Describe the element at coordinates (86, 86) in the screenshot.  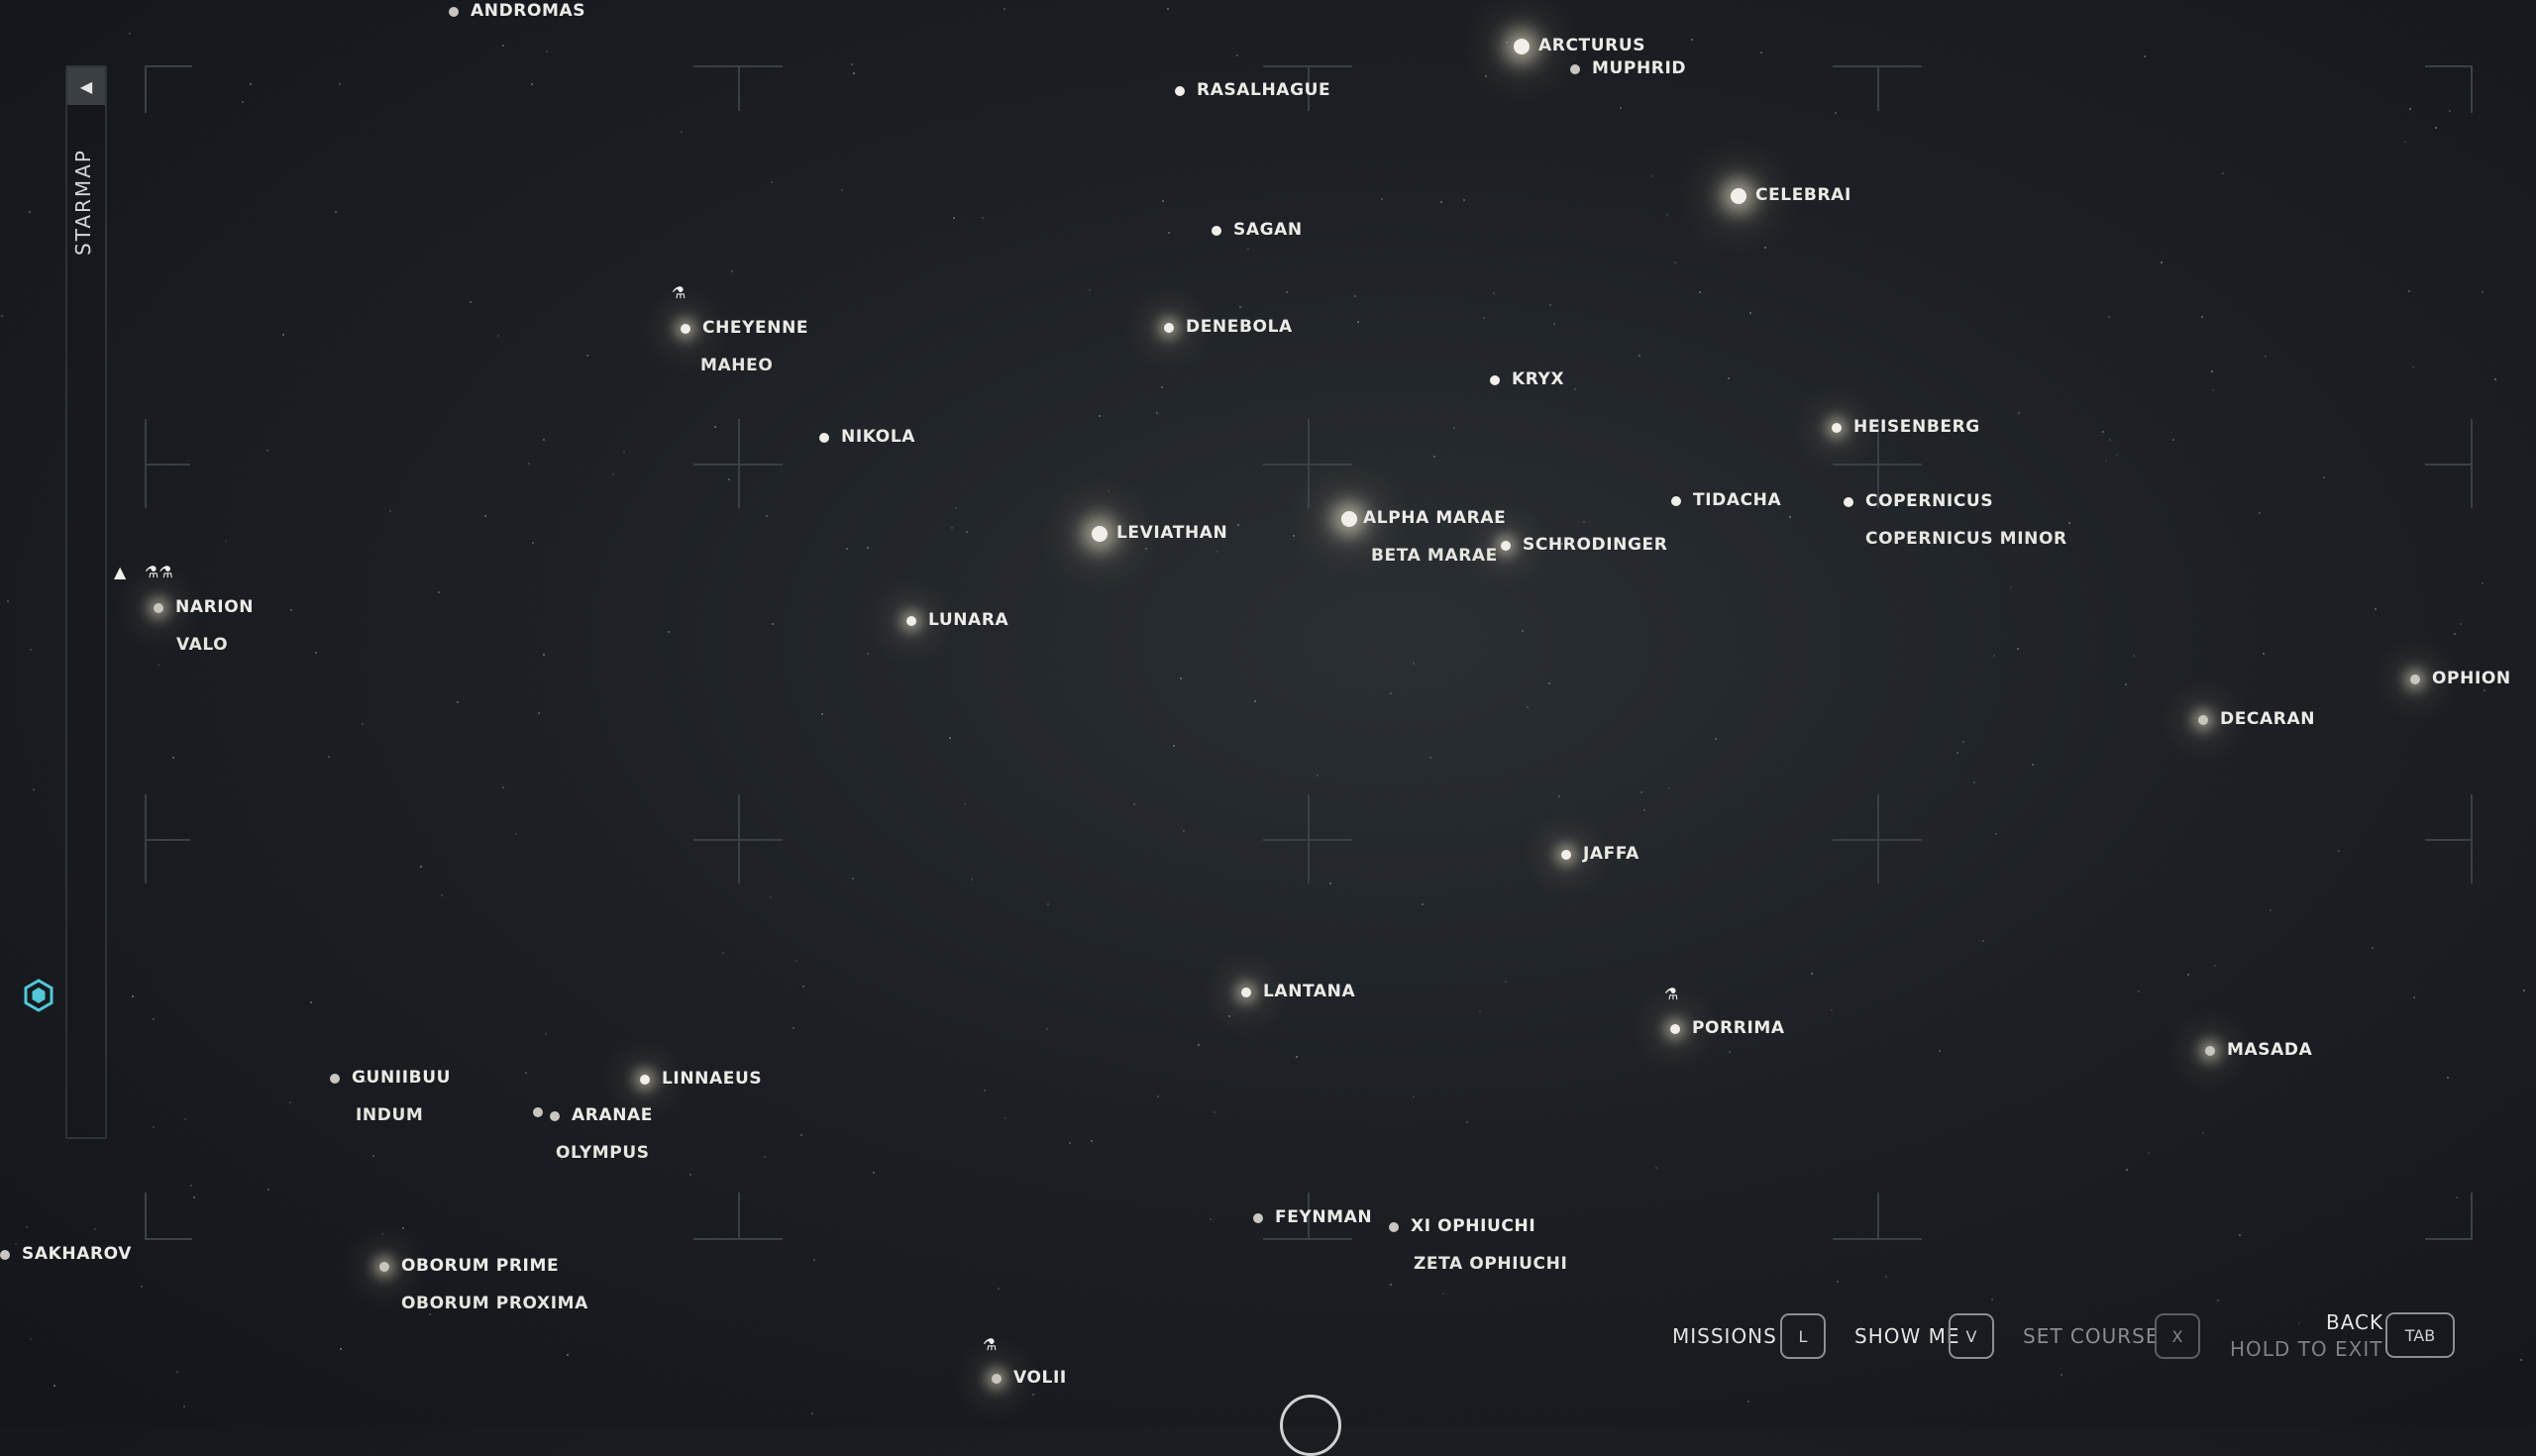
I see `sidebar-collapse-button: ◀` at that location.